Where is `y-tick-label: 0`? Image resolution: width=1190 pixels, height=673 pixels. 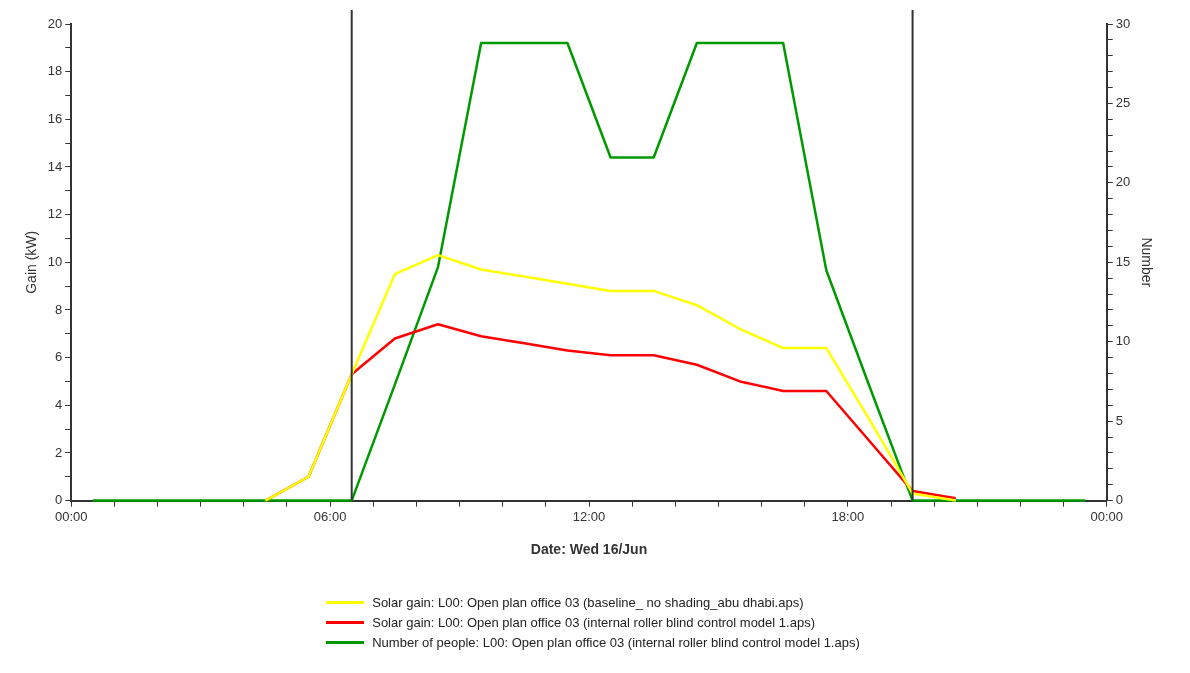 y-tick-label: 0 is located at coordinates (59, 500).